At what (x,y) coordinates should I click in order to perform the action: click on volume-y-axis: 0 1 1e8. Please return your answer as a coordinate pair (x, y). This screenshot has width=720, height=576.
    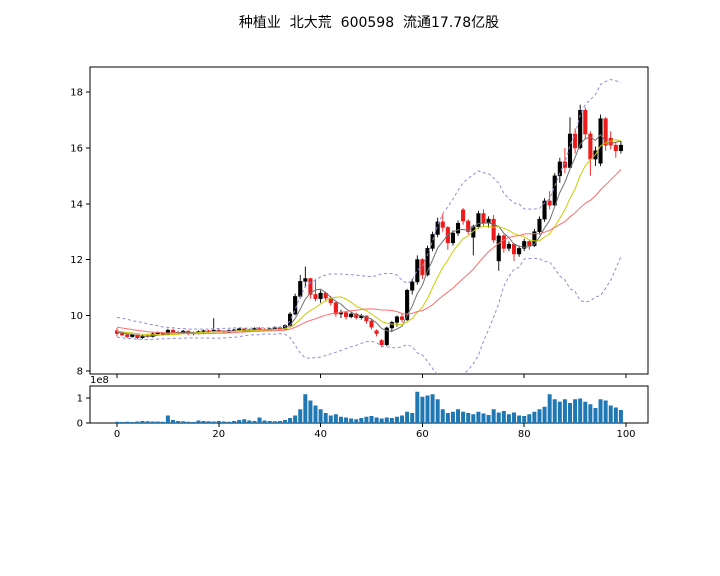
    Looking at the image, I should click on (93, 402).